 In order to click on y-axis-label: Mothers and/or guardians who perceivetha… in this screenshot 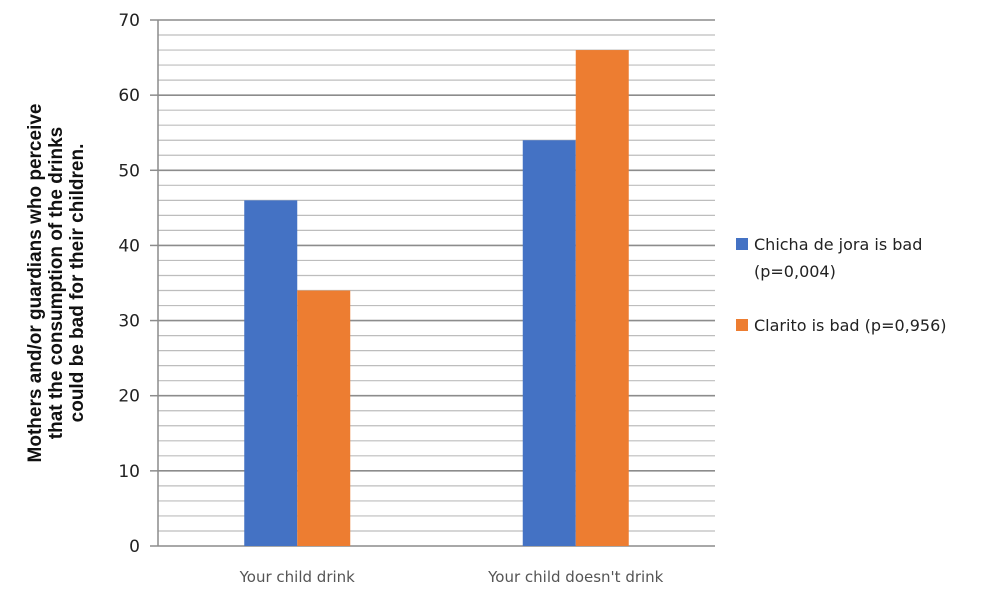, I will do `click(56, 283)`.